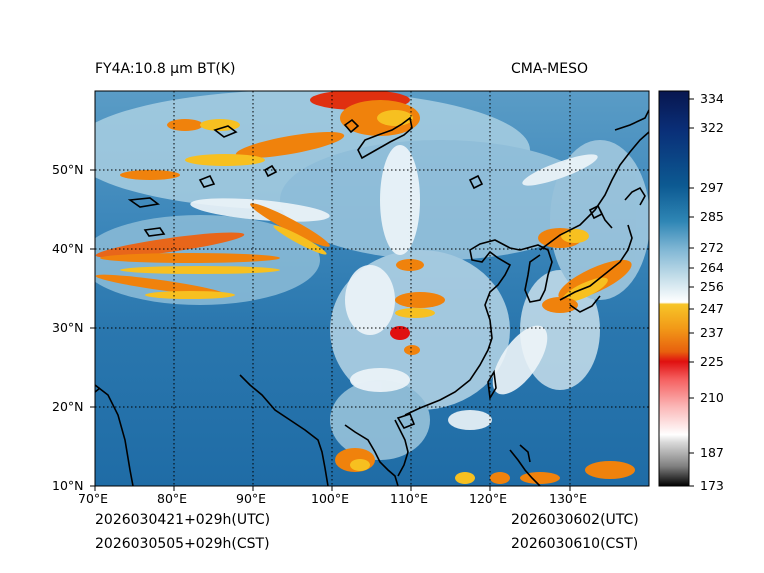  Describe the element at coordinates (712, 127) in the screenshot. I see `colorbar-label-322: 322` at that location.